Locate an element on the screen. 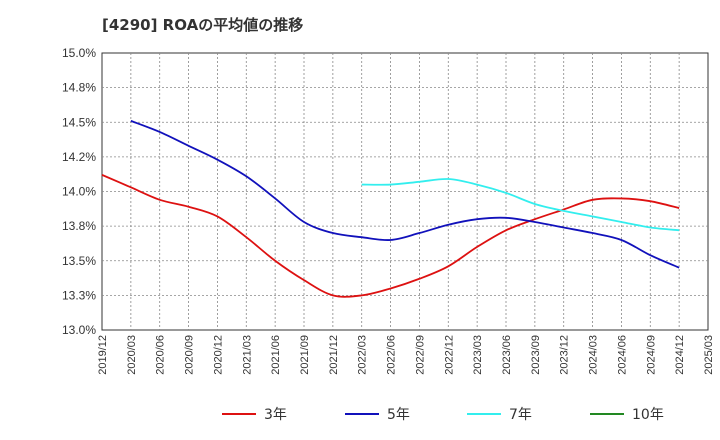 The width and height of the screenshot is (720, 440). chart-title: [4290] ROAの平均値の推移 is located at coordinates (202, 25).